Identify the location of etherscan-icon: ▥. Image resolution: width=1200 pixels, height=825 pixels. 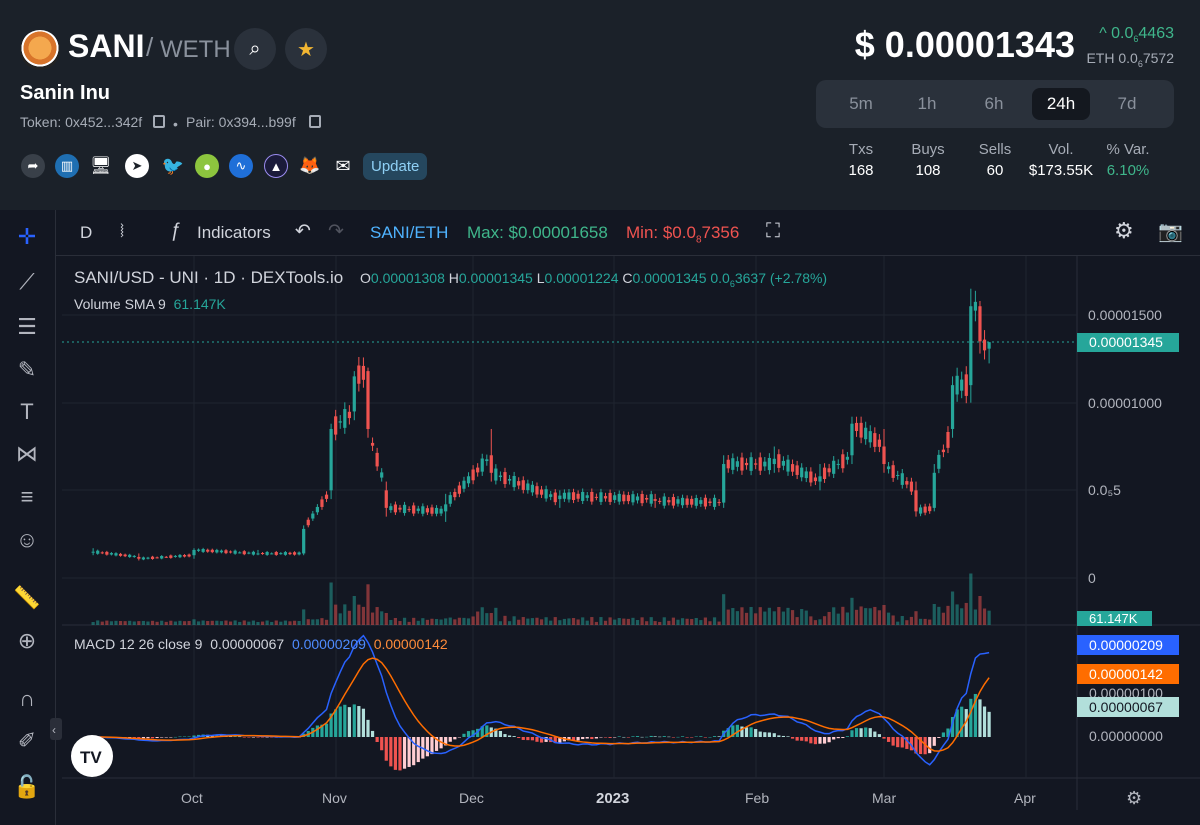
(67, 166).